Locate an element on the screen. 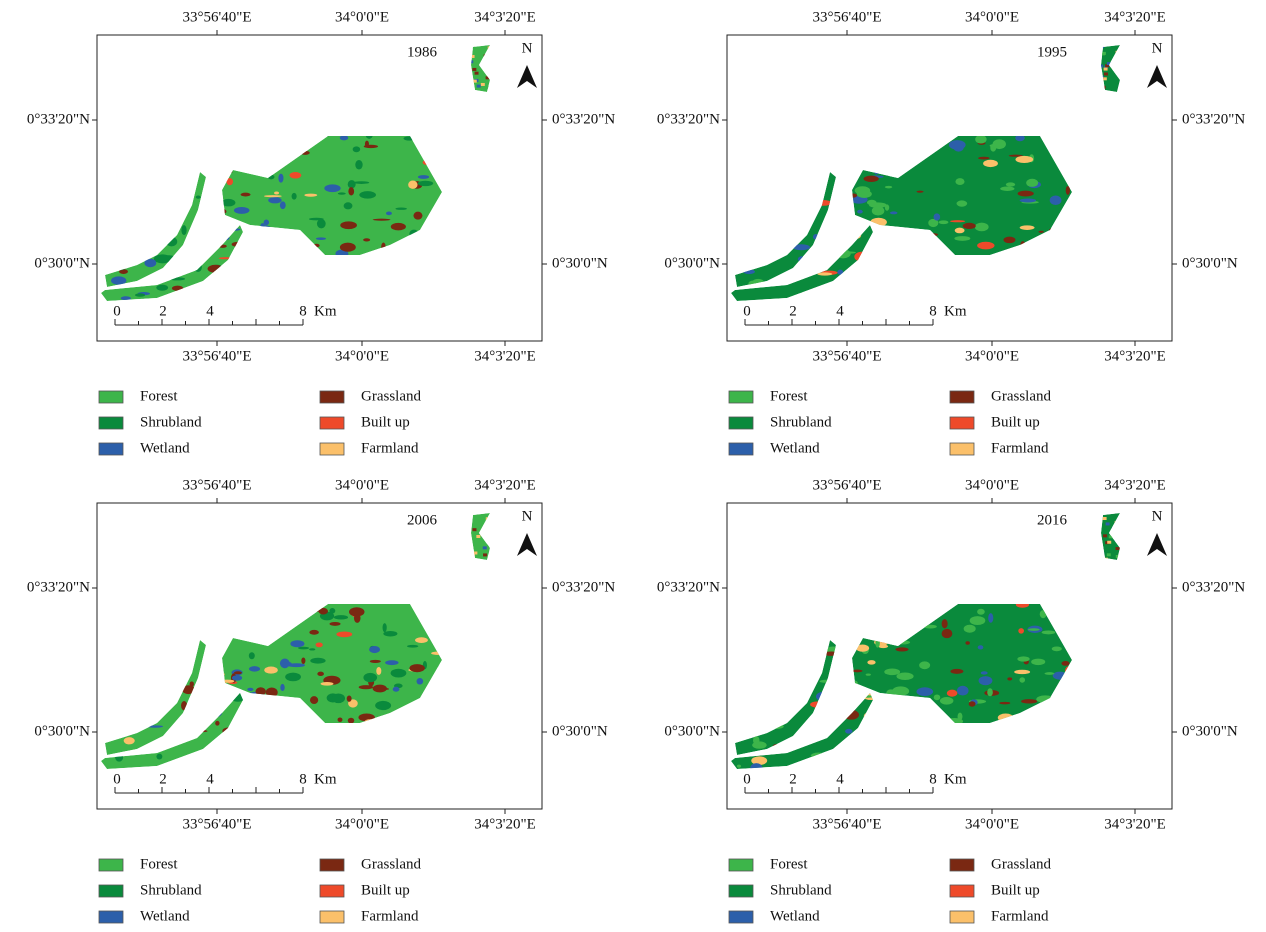 This screenshot has height=932, width=1266. legend-label: Forest is located at coordinates (789, 864).